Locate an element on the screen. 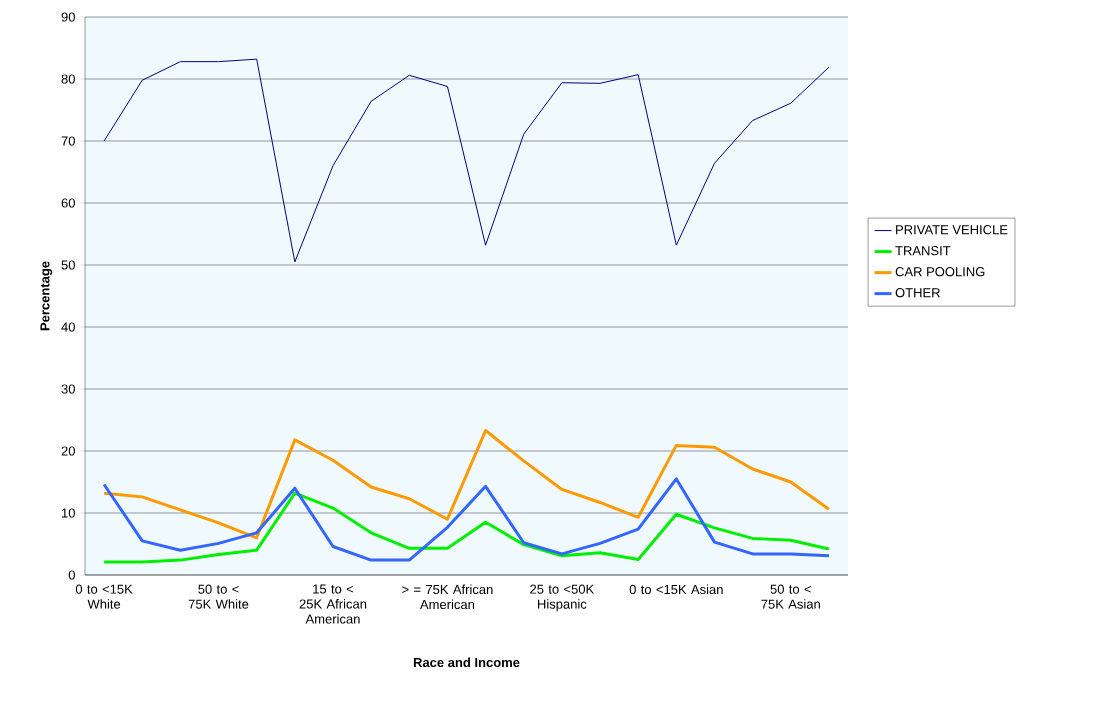 Image resolution: width=1096 pixels, height=715 pixels. legend-label: CAR POOLING is located at coordinates (940, 272).